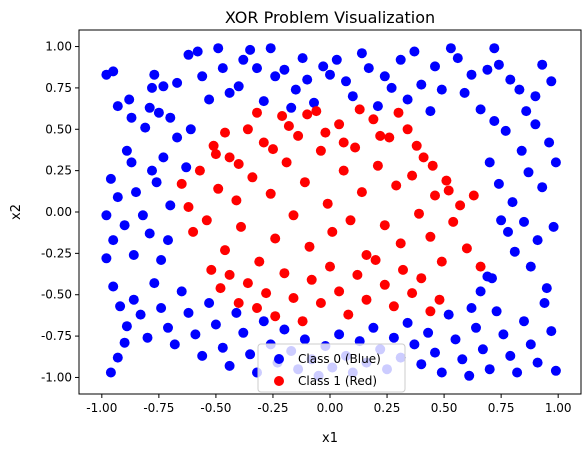 Image resolution: width=587 pixels, height=455 pixels. Describe the element at coordinates (444, 408) in the screenshot. I see `x-tick-label: 0.50` at that location.